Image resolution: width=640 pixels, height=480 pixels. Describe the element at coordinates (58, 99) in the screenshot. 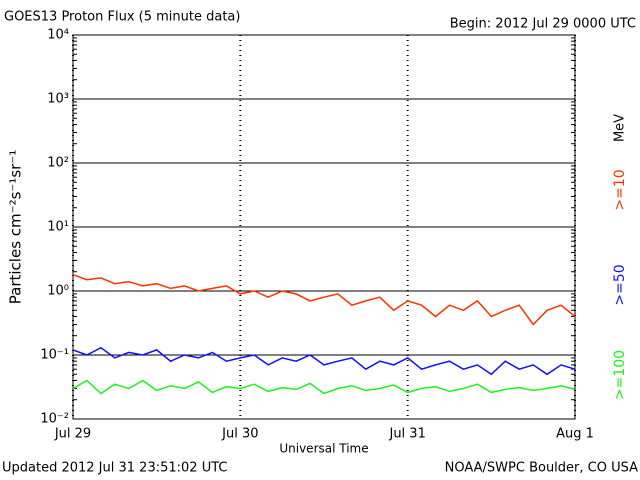

I see `y-tick-label: 10³` at that location.